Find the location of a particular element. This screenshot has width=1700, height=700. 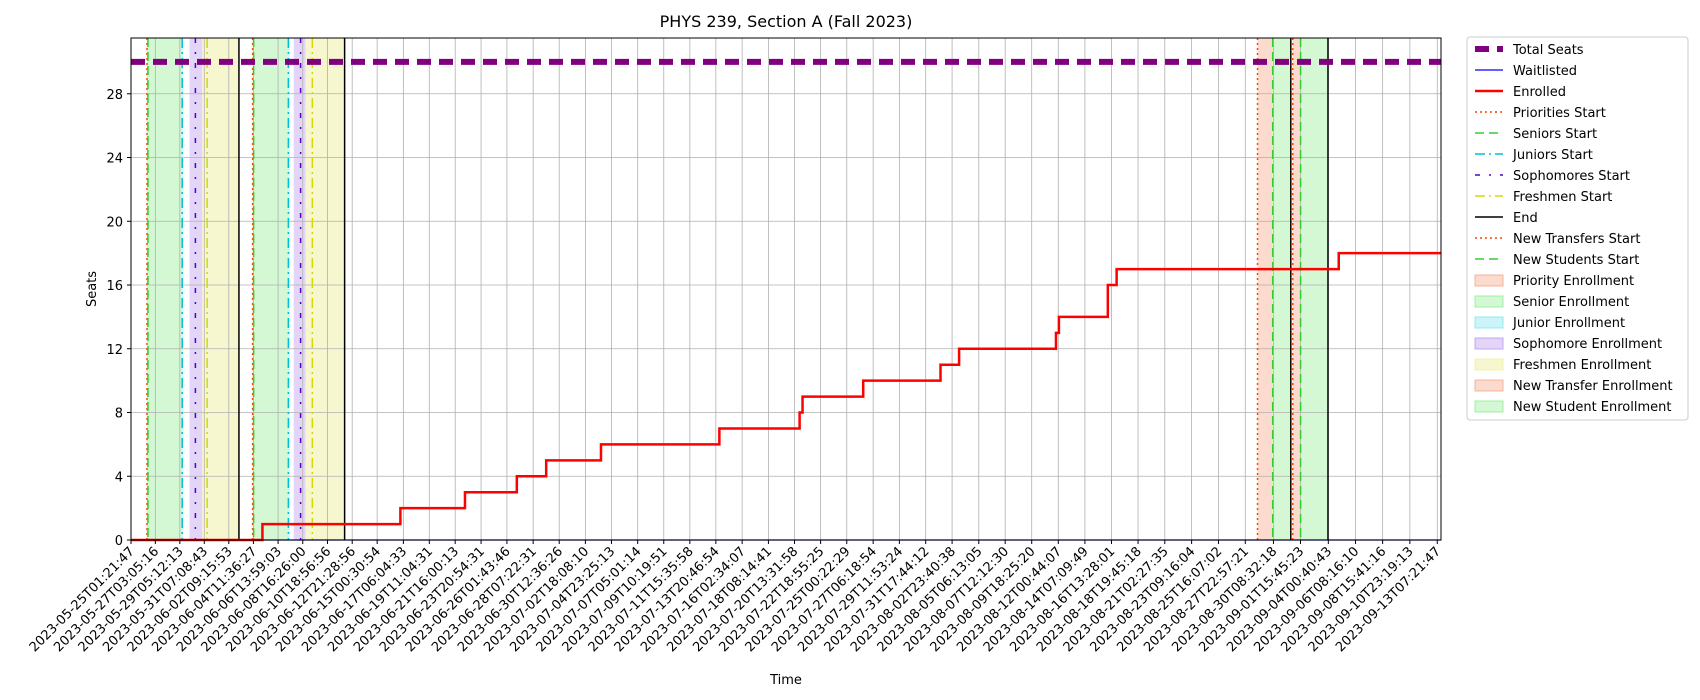

legend-entry-label: Juniors Start is located at coordinates (1552, 155).